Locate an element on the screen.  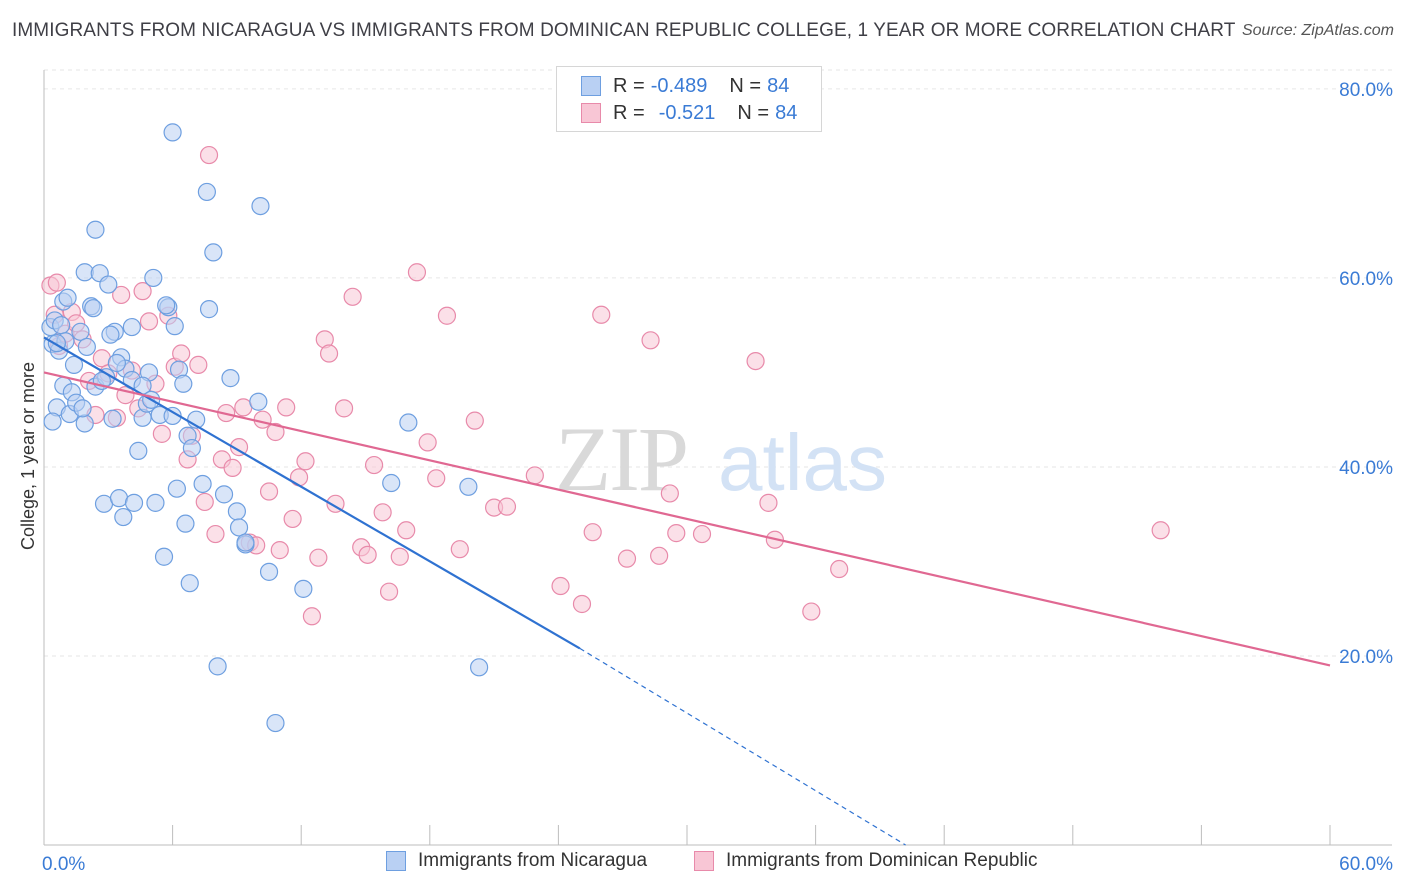
legend-item-dominican: Immigrants from Dominican Republic is located at coordinates (866, 861).